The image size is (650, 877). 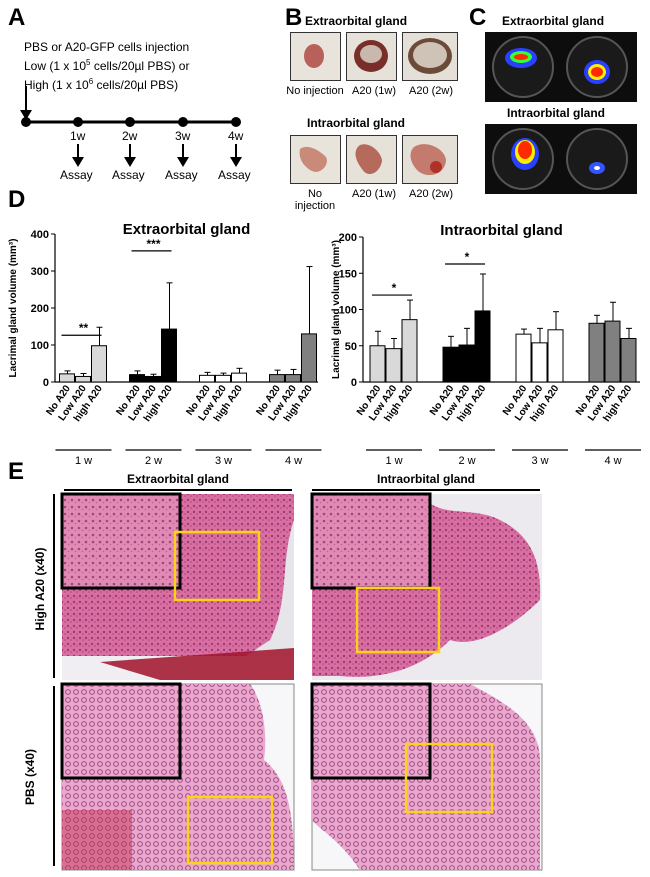 I want to click on assay-arrows, so click(x=157, y=155).